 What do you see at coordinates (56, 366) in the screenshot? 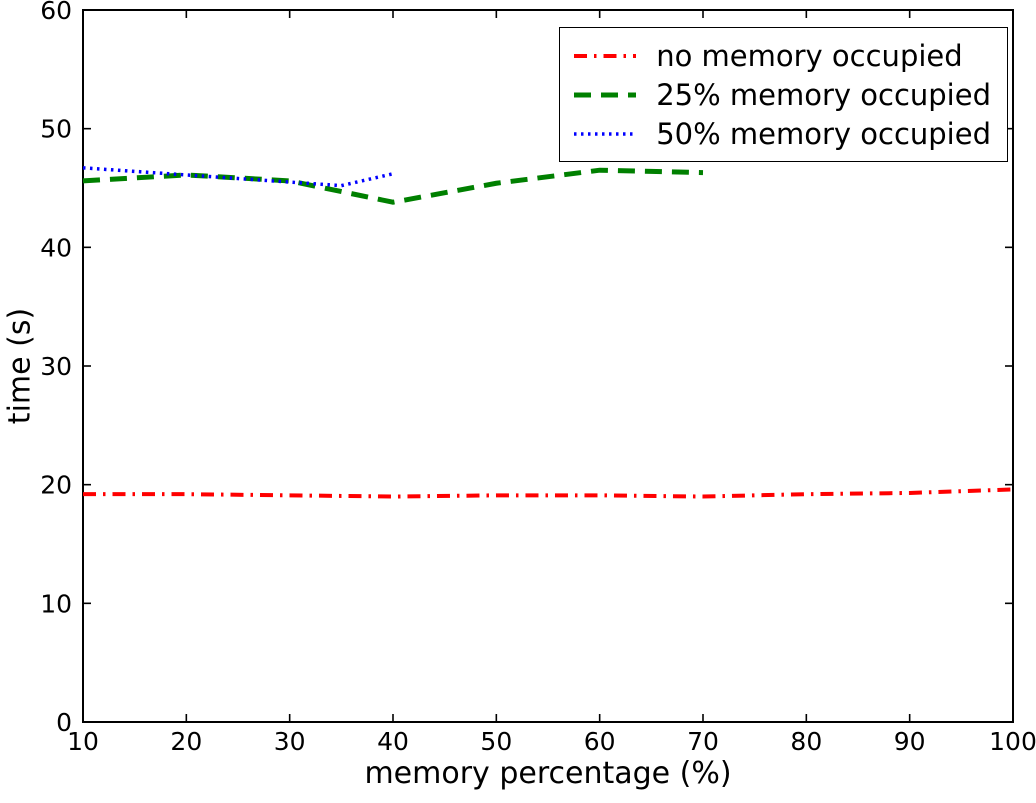
I see `y-tick-label: 30` at bounding box center [56, 366].